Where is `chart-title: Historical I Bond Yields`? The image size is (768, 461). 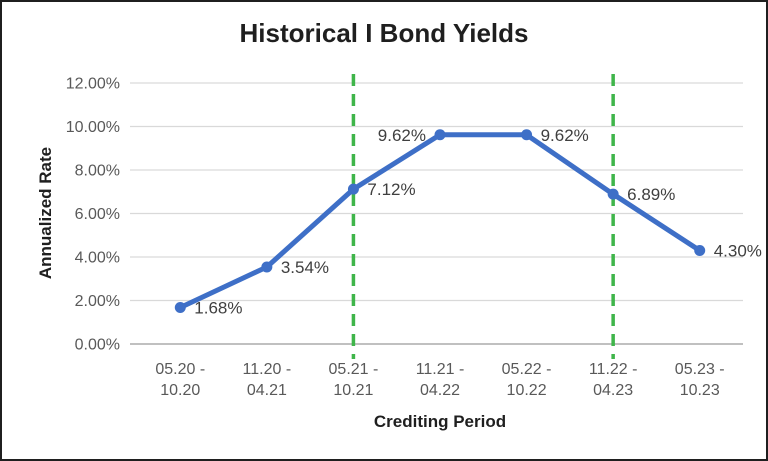 chart-title: Historical I Bond Yields is located at coordinates (384, 33).